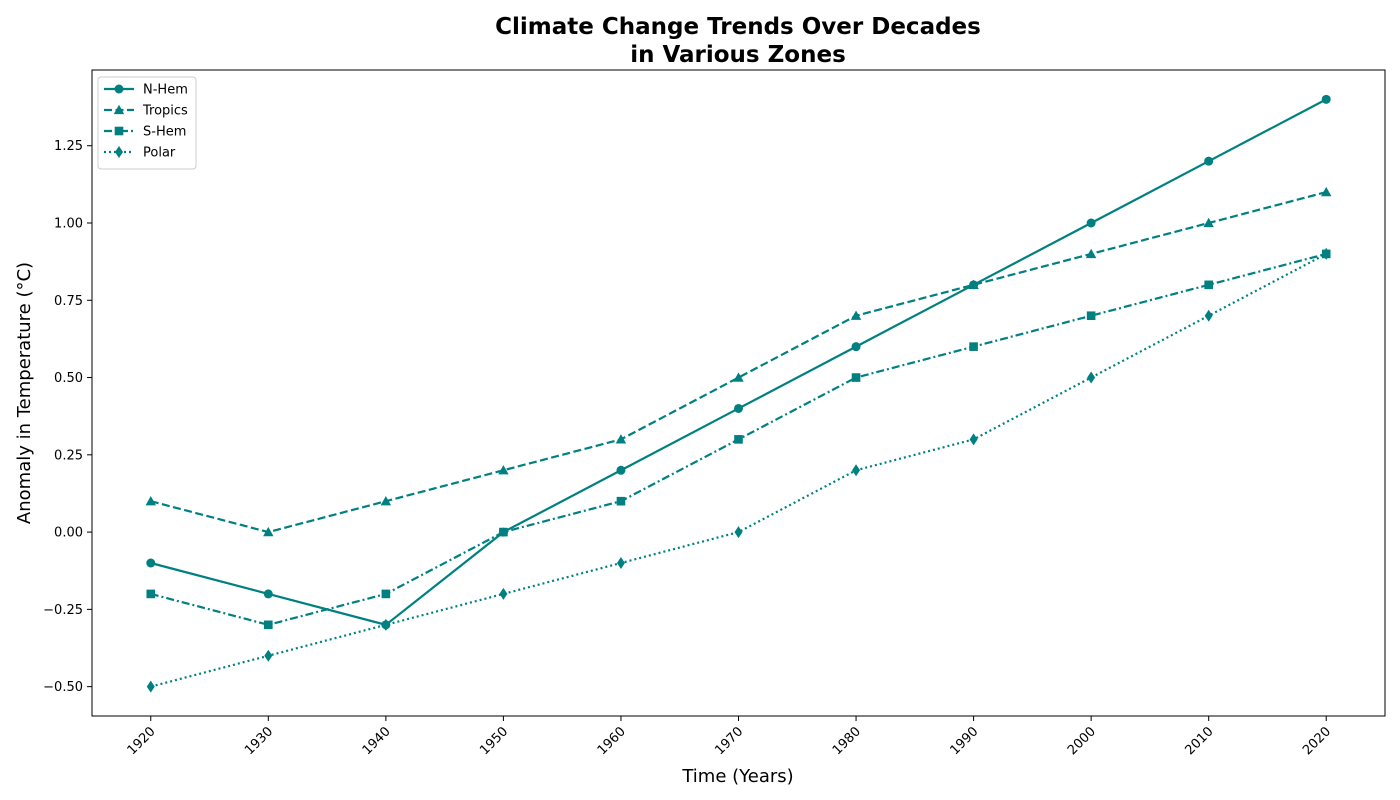 The height and width of the screenshot is (800, 1400). I want to click on y-tick-label: −0.25, so click(63, 610).